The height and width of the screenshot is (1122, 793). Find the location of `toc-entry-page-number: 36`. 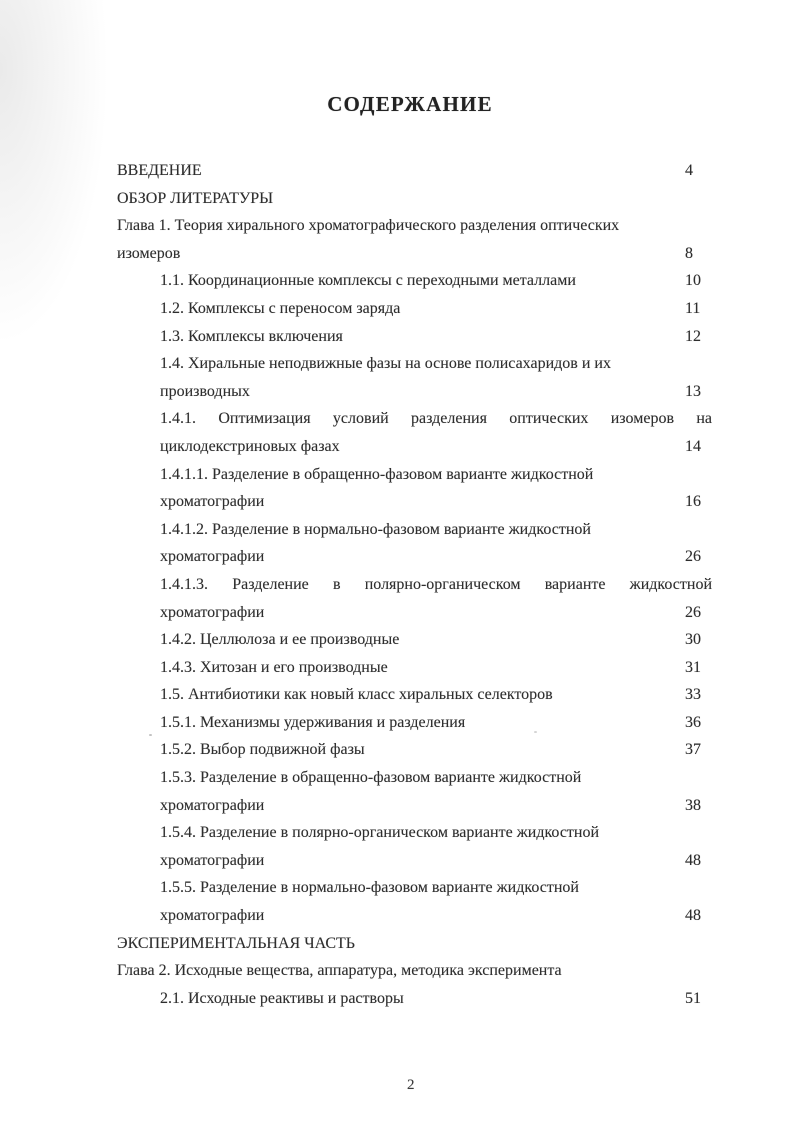

toc-entry-page-number: 36 is located at coordinates (693, 722).